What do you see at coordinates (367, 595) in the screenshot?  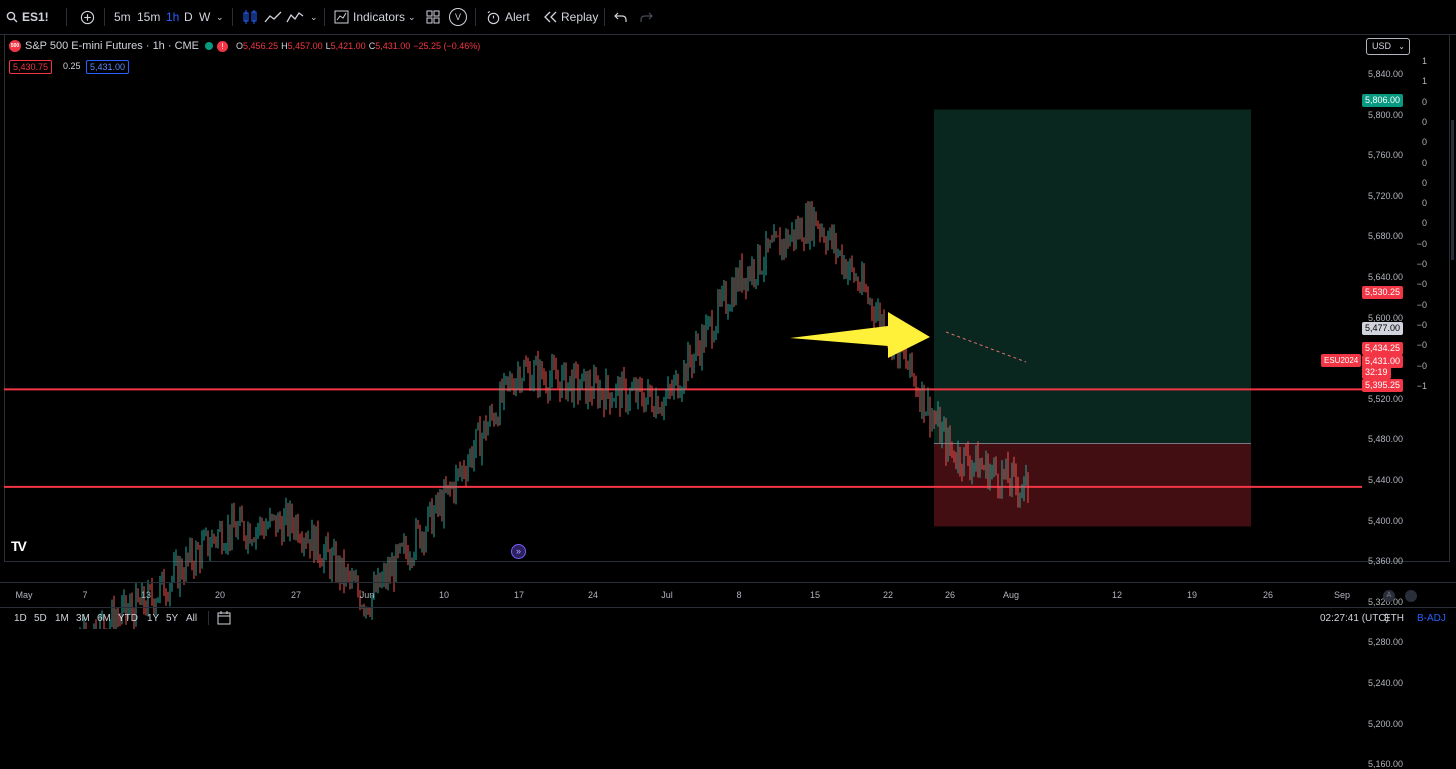 I see `time-tick: Jun` at bounding box center [367, 595].